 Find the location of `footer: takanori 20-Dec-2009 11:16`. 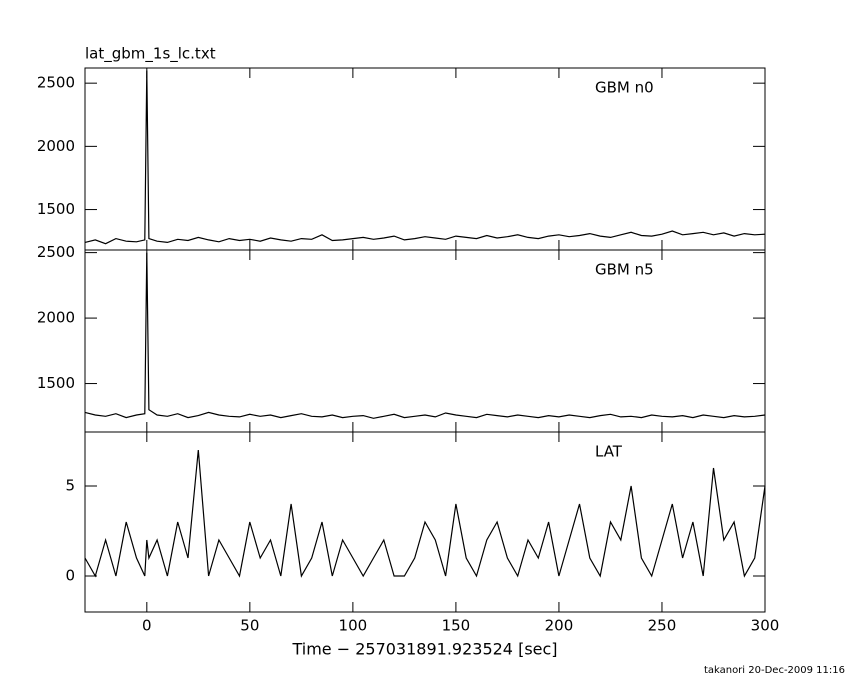

footer: takanori 20-Dec-2009 11:16 is located at coordinates (774, 670).